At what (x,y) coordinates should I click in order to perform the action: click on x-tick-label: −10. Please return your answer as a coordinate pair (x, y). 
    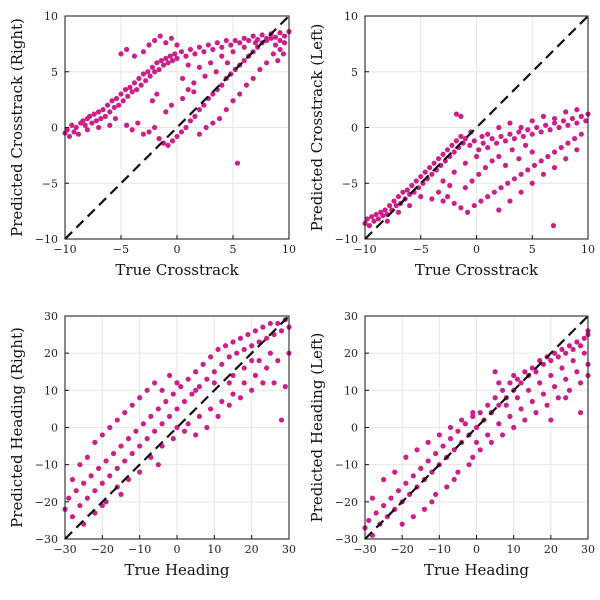
    Looking at the image, I should click on (64, 249).